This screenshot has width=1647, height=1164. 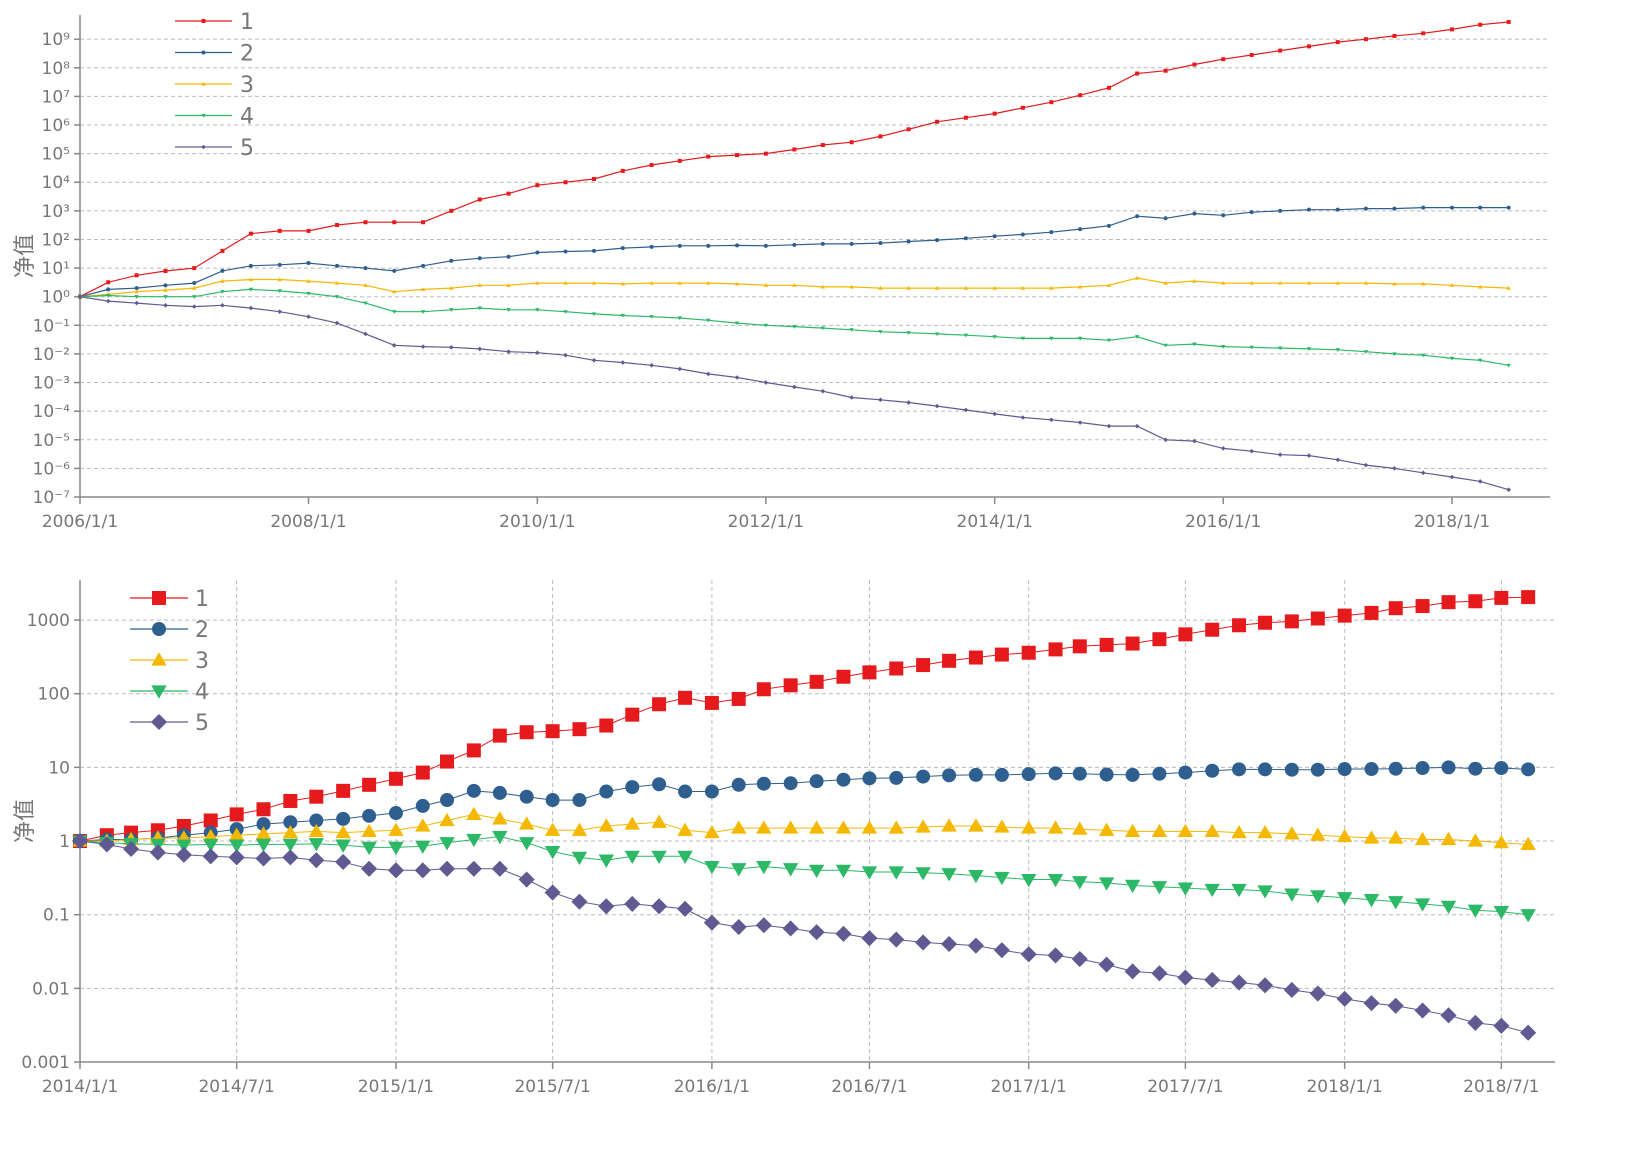 I want to click on y-tick-label: 0.1, so click(x=56, y=916).